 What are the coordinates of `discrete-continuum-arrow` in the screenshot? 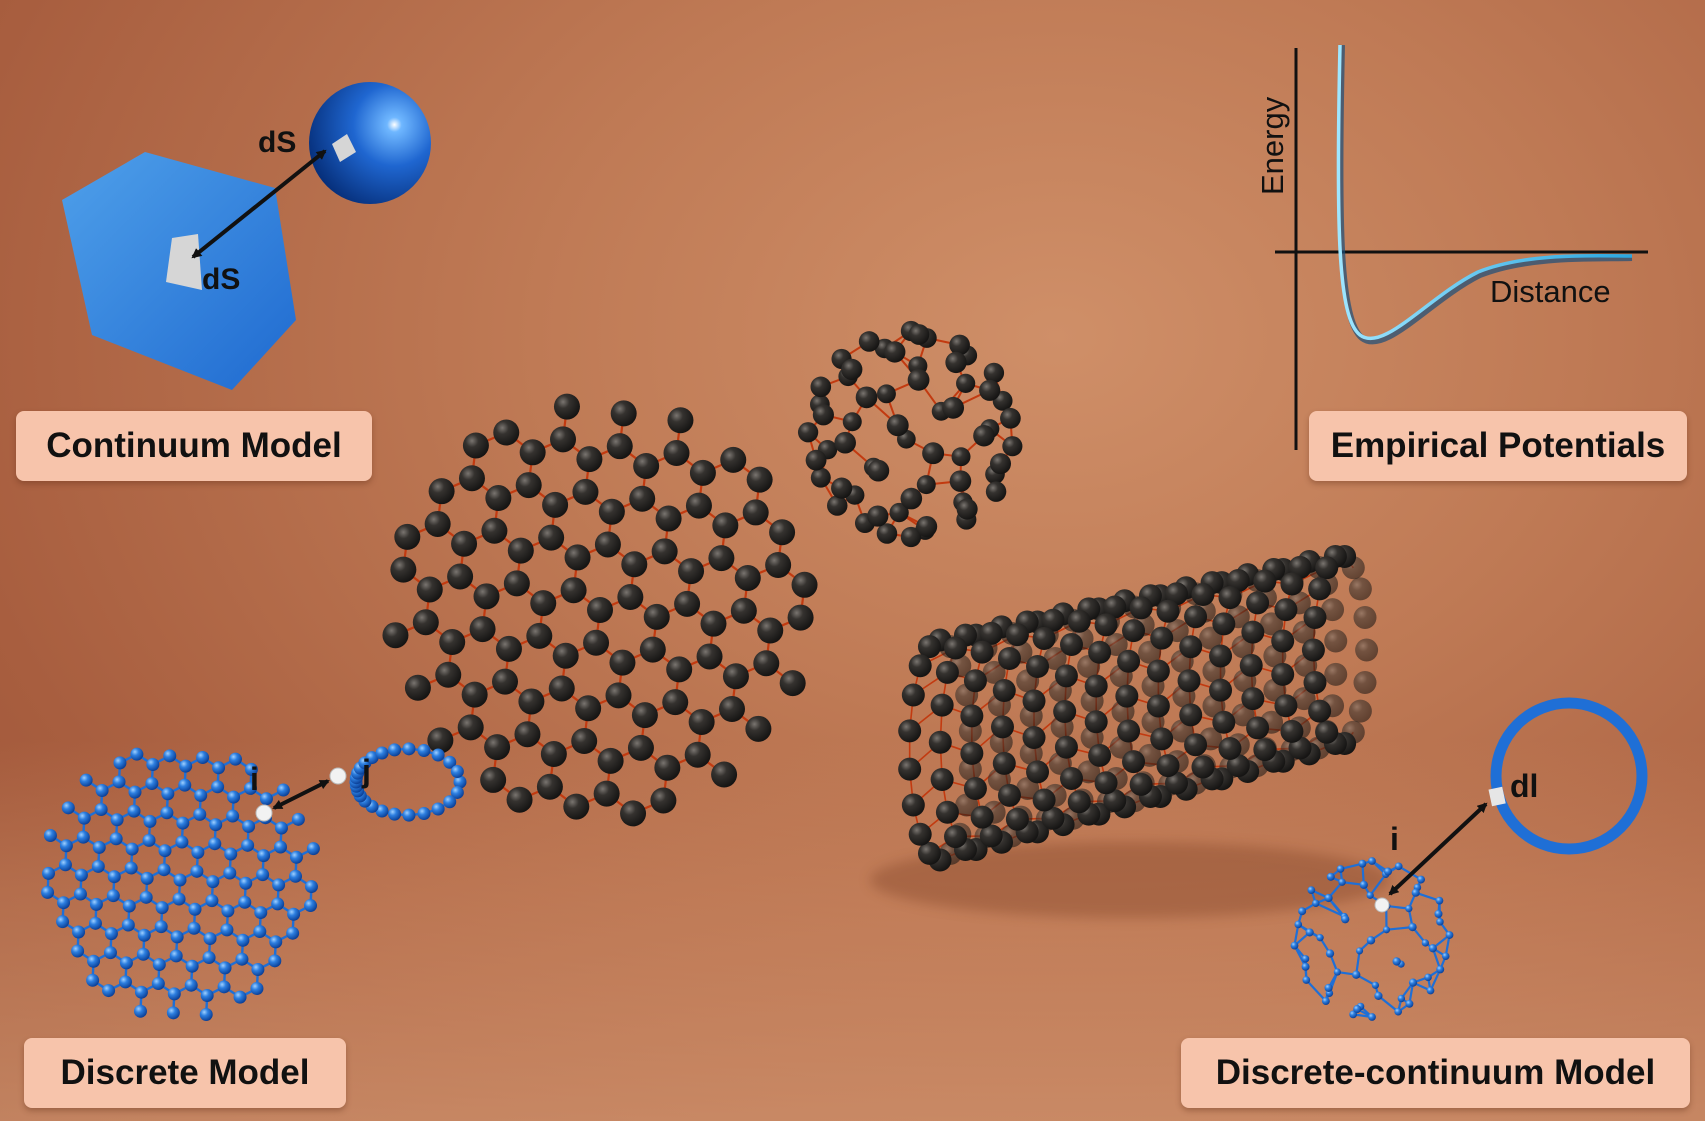 It's located at (1438, 849).